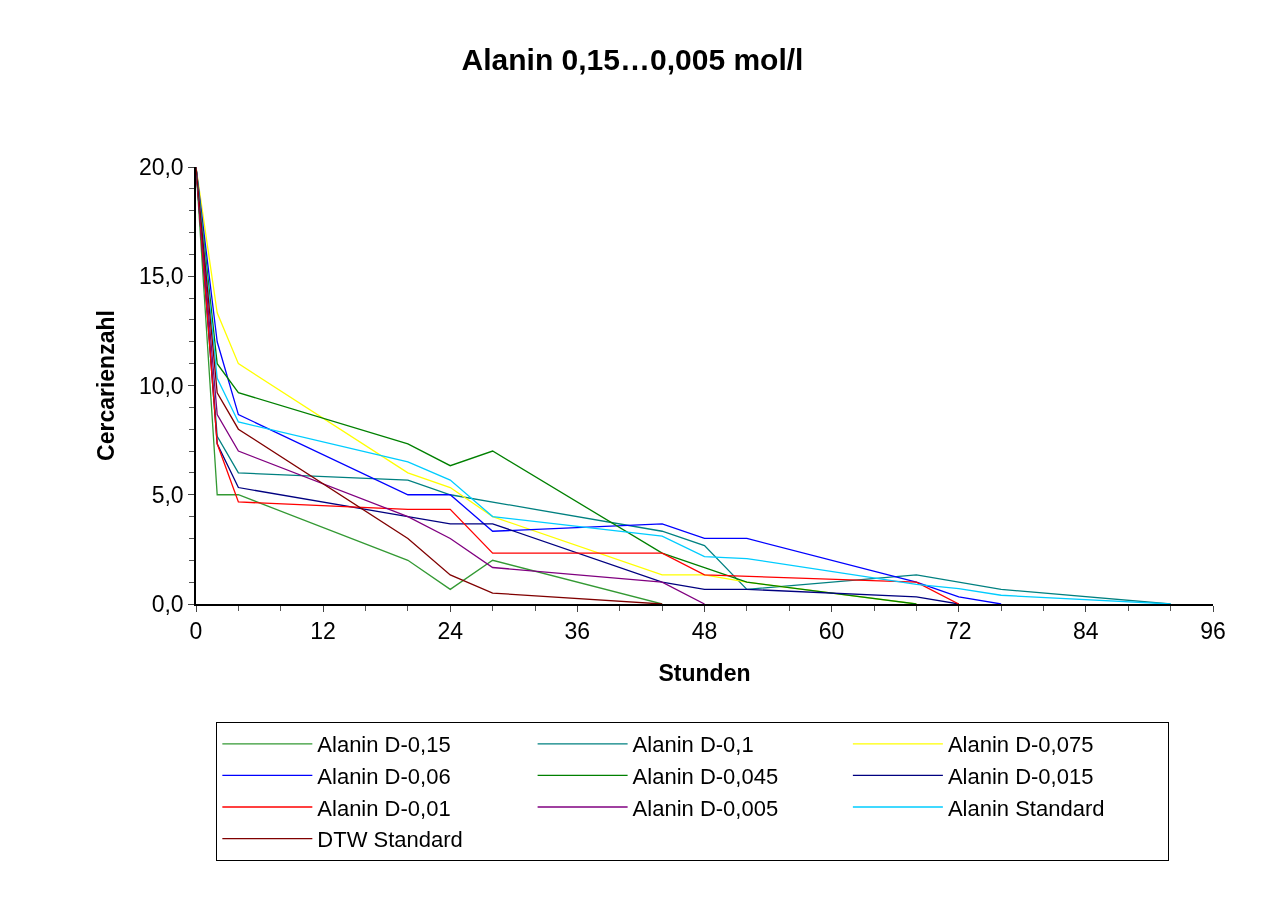 This screenshot has height=917, width=1265. Describe the element at coordinates (161, 385) in the screenshot. I see `y-tick-label: 10,0` at that location.